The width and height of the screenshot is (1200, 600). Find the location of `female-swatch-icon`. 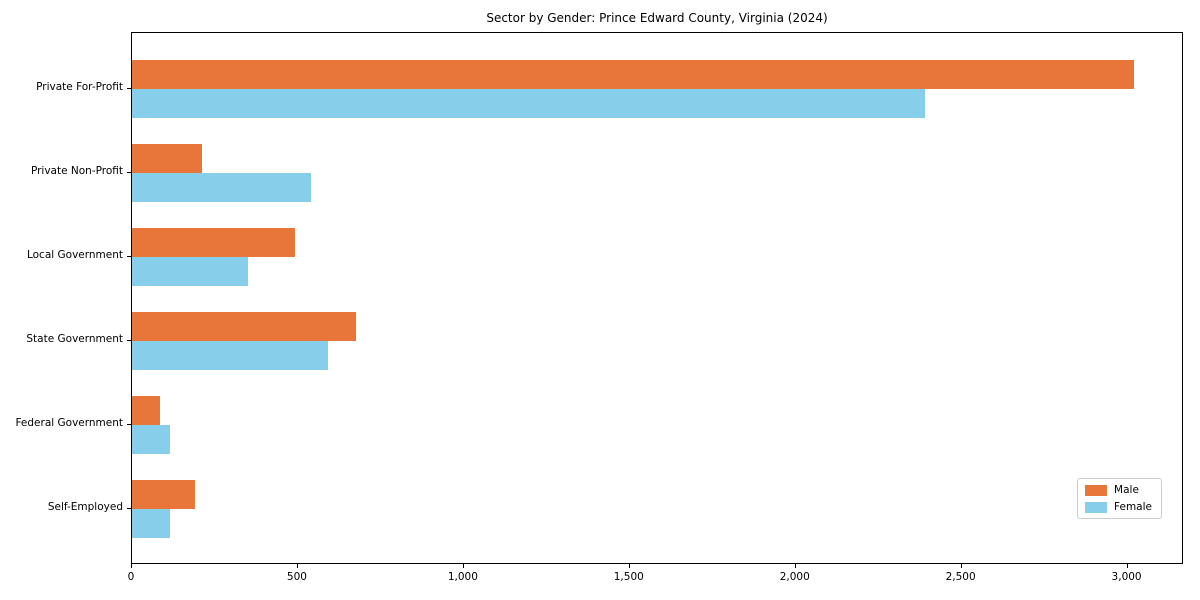

female-swatch-icon is located at coordinates (1096, 507).